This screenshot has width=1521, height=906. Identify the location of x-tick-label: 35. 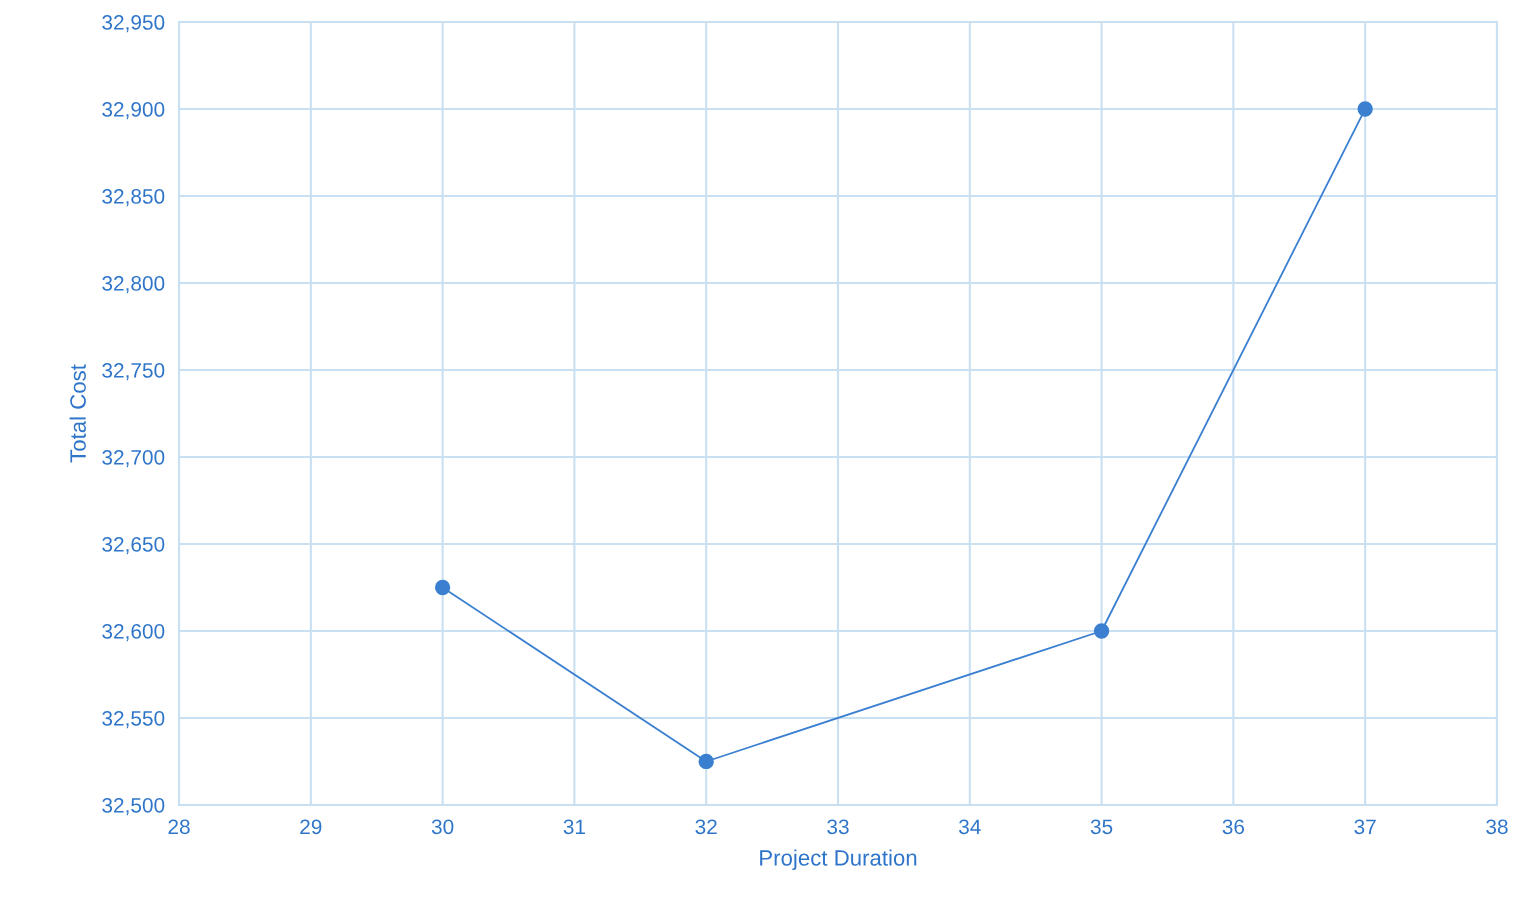
(1101, 827).